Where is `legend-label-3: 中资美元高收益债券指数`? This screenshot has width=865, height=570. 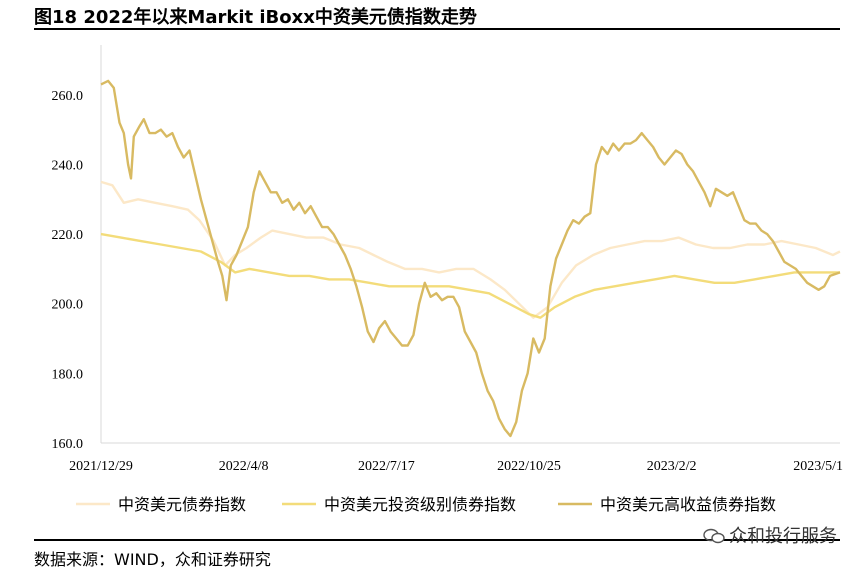 legend-label-3: 中资美元高收益债券指数 is located at coordinates (688, 504).